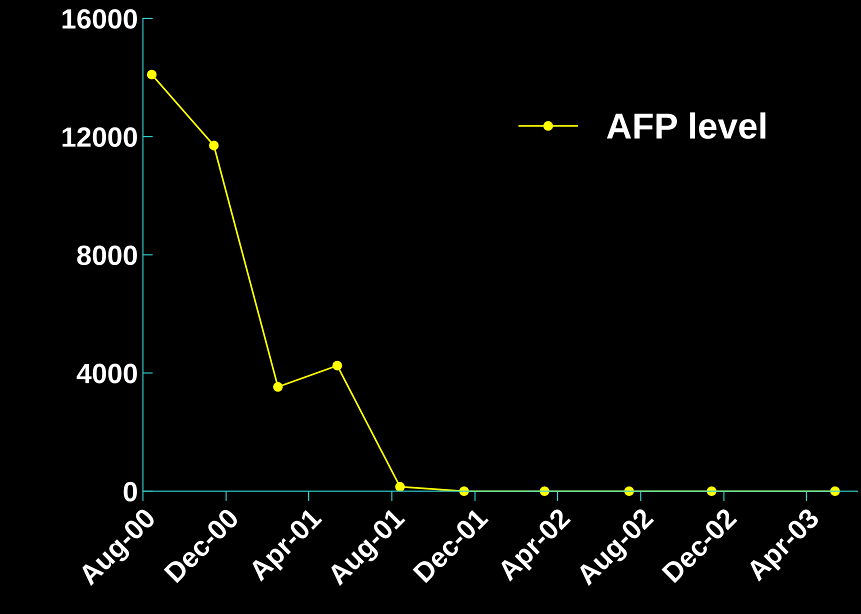 The image size is (861, 614). Describe the element at coordinates (130, 492) in the screenshot. I see `y-tick-label: 0` at that location.